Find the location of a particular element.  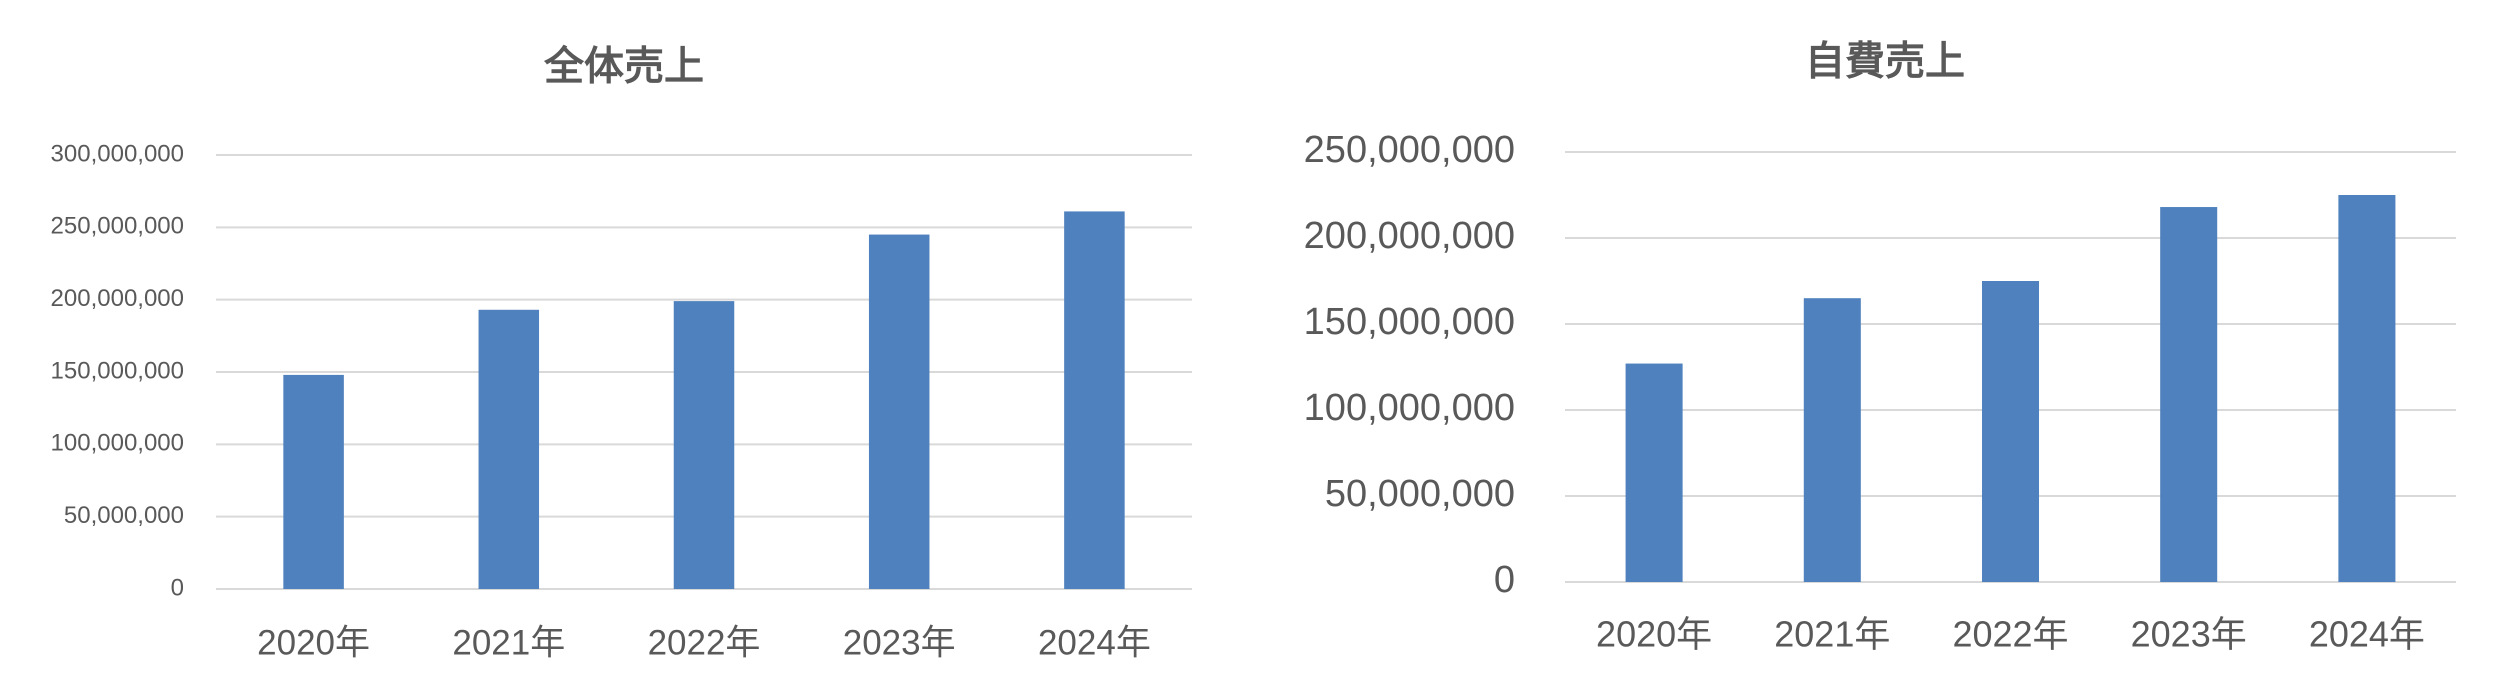

y-tick-label: 300,000,000 is located at coordinates (117, 153).